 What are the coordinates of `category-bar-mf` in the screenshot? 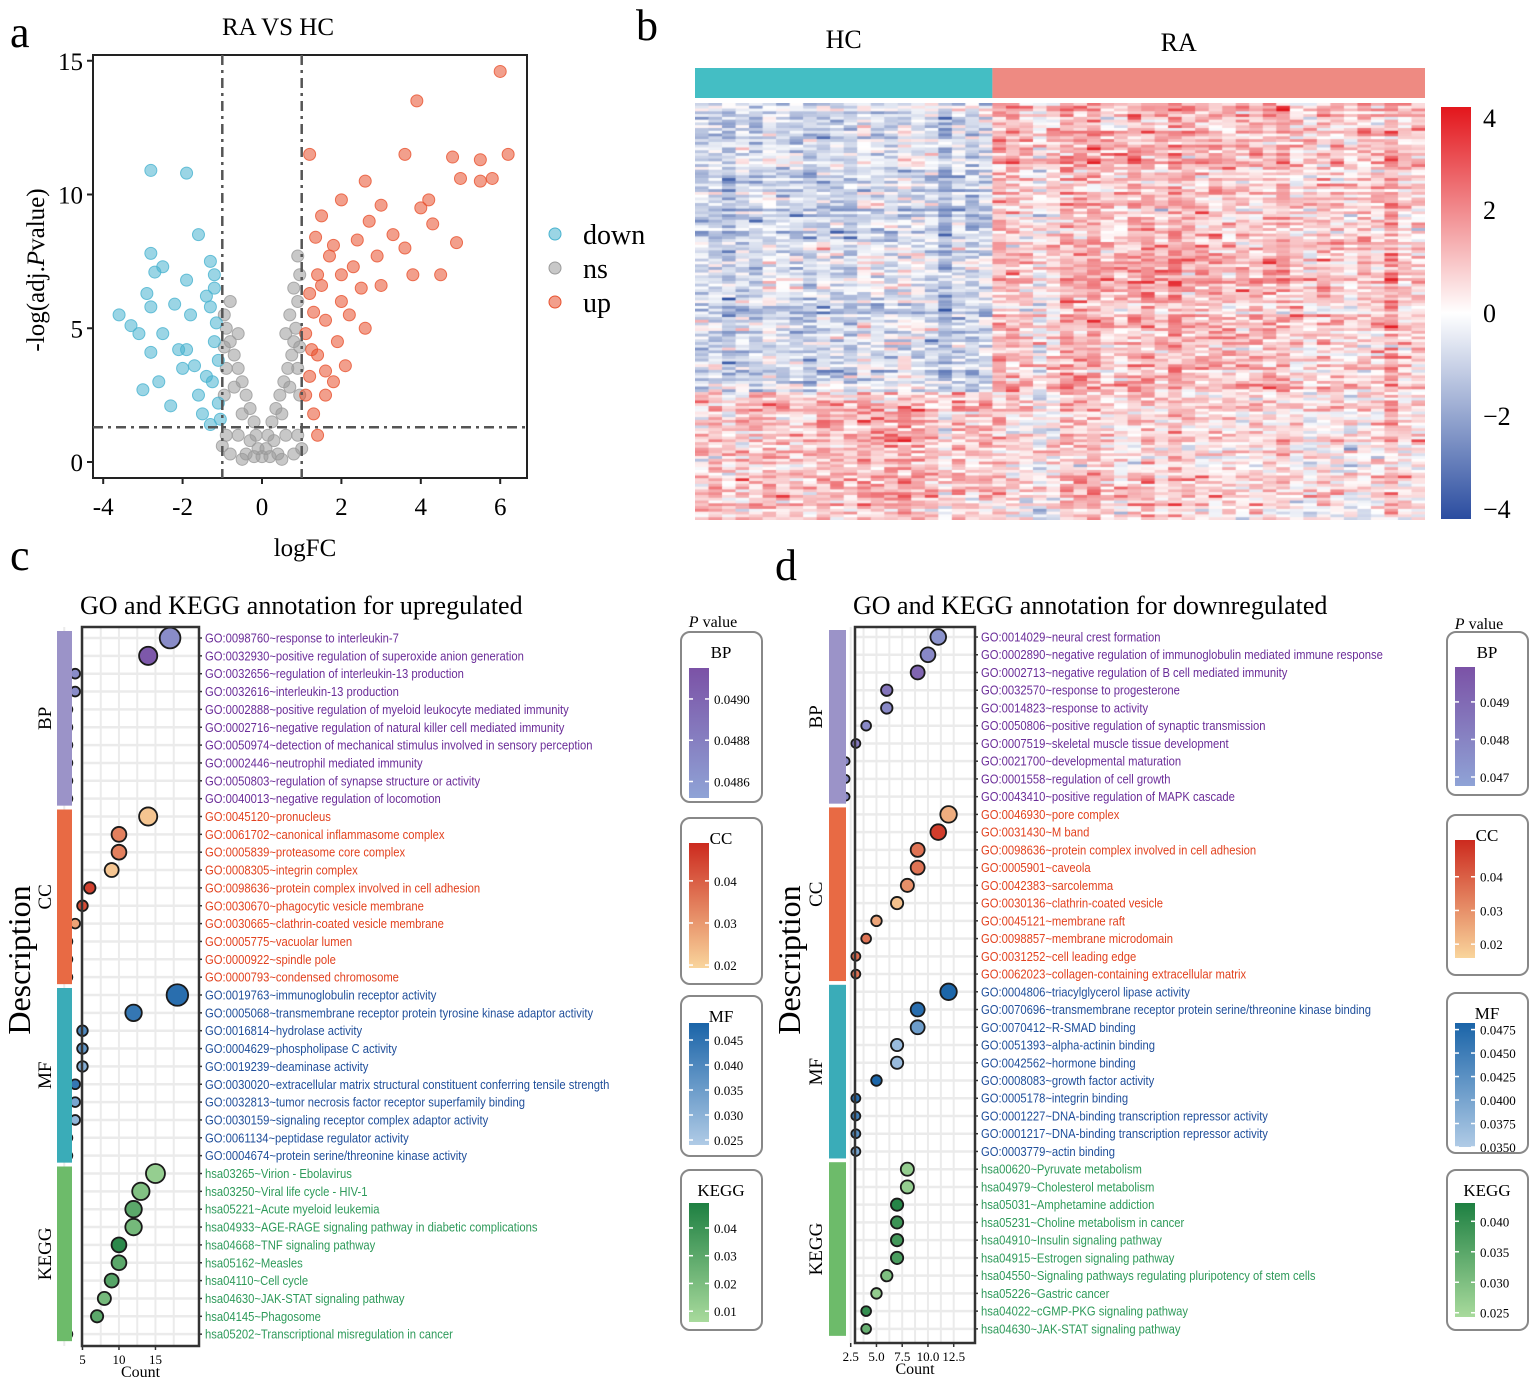 It's located at (837, 1071).